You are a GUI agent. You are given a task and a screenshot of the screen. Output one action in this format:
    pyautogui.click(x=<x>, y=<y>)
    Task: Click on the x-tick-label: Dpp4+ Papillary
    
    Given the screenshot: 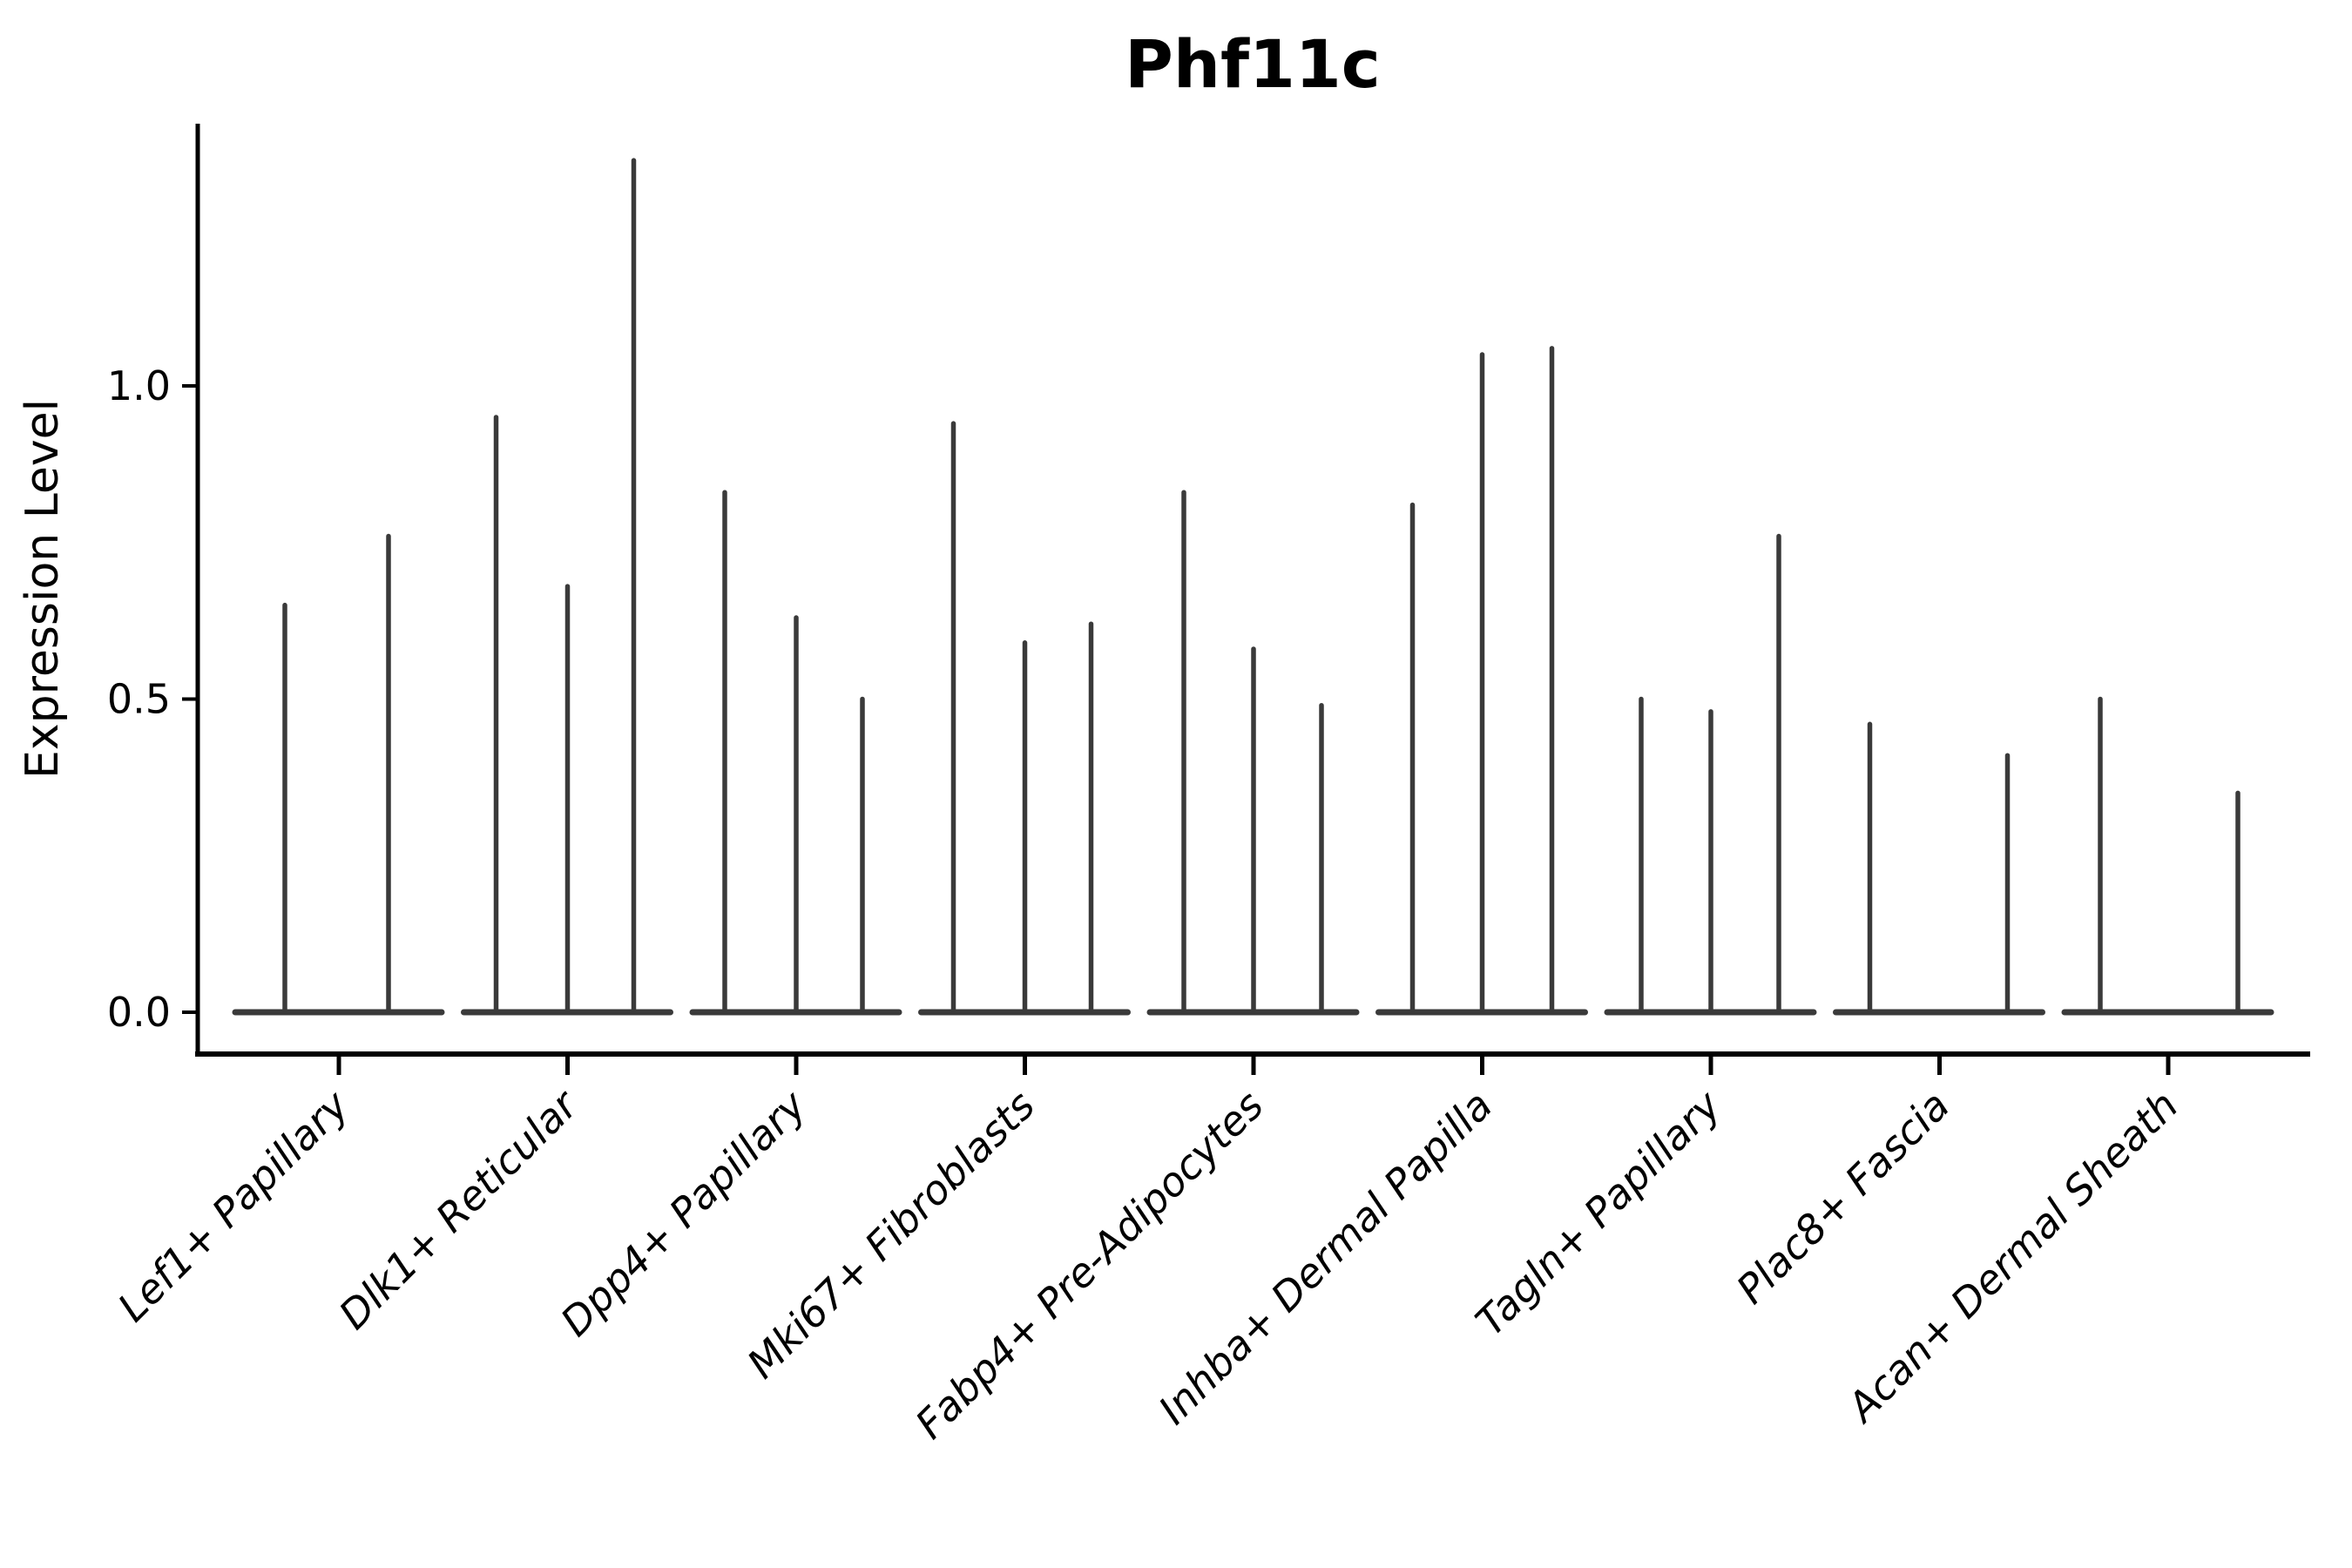 What is the action you would take?
    pyautogui.click(x=683, y=1213)
    